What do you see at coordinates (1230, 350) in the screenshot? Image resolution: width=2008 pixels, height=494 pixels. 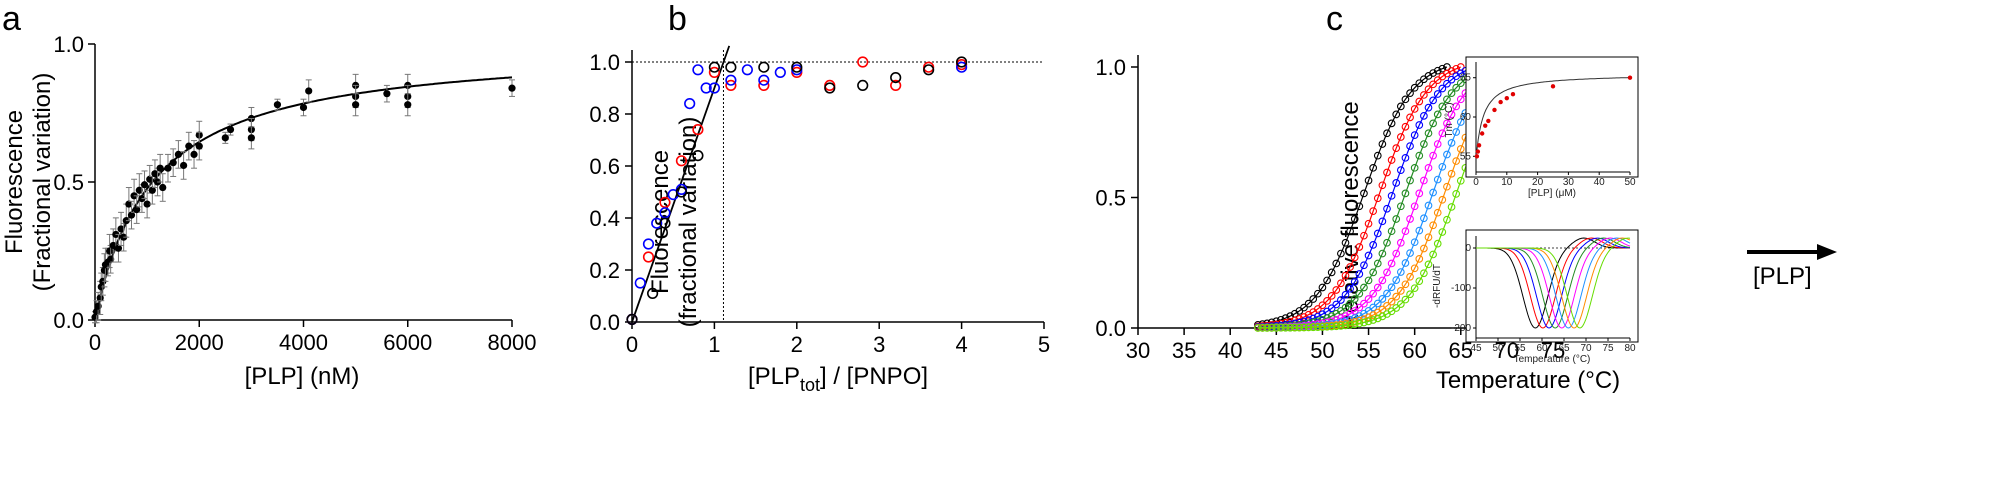 I see `panel-c-x-tick-label: 40` at bounding box center [1230, 350].